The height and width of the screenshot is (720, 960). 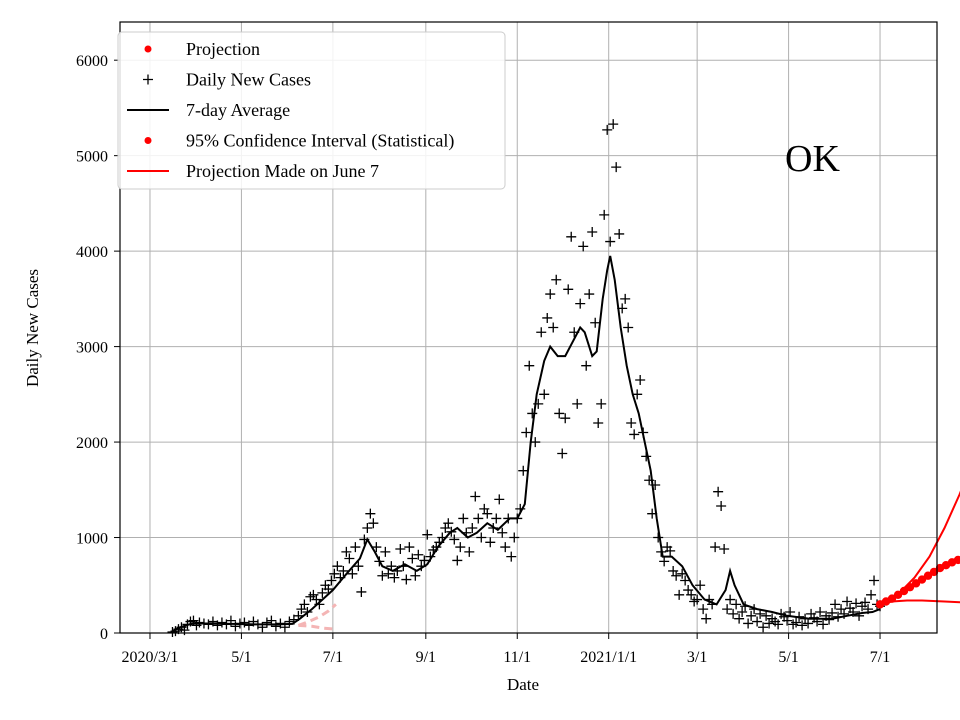 I want to click on x-tick-label: 2020/3/1, so click(x=150, y=657).